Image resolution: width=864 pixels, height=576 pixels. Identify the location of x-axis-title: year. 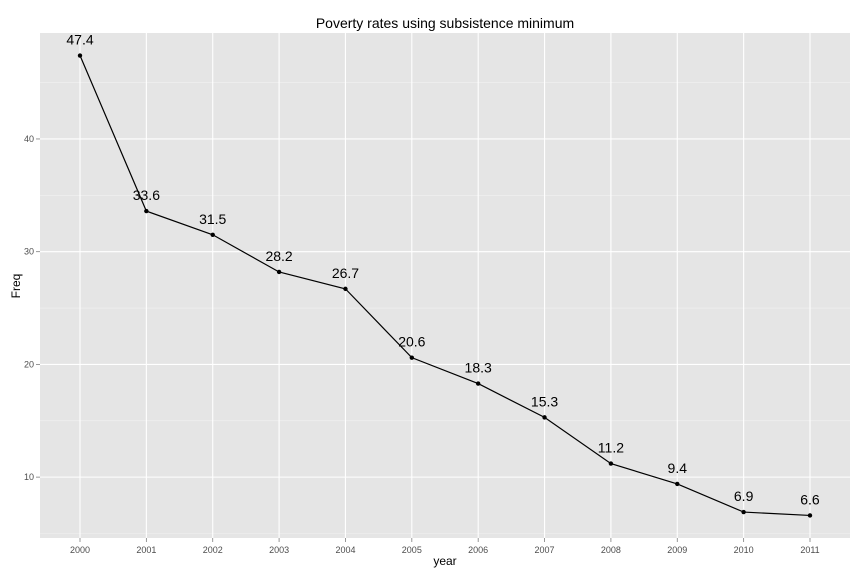
(444, 561).